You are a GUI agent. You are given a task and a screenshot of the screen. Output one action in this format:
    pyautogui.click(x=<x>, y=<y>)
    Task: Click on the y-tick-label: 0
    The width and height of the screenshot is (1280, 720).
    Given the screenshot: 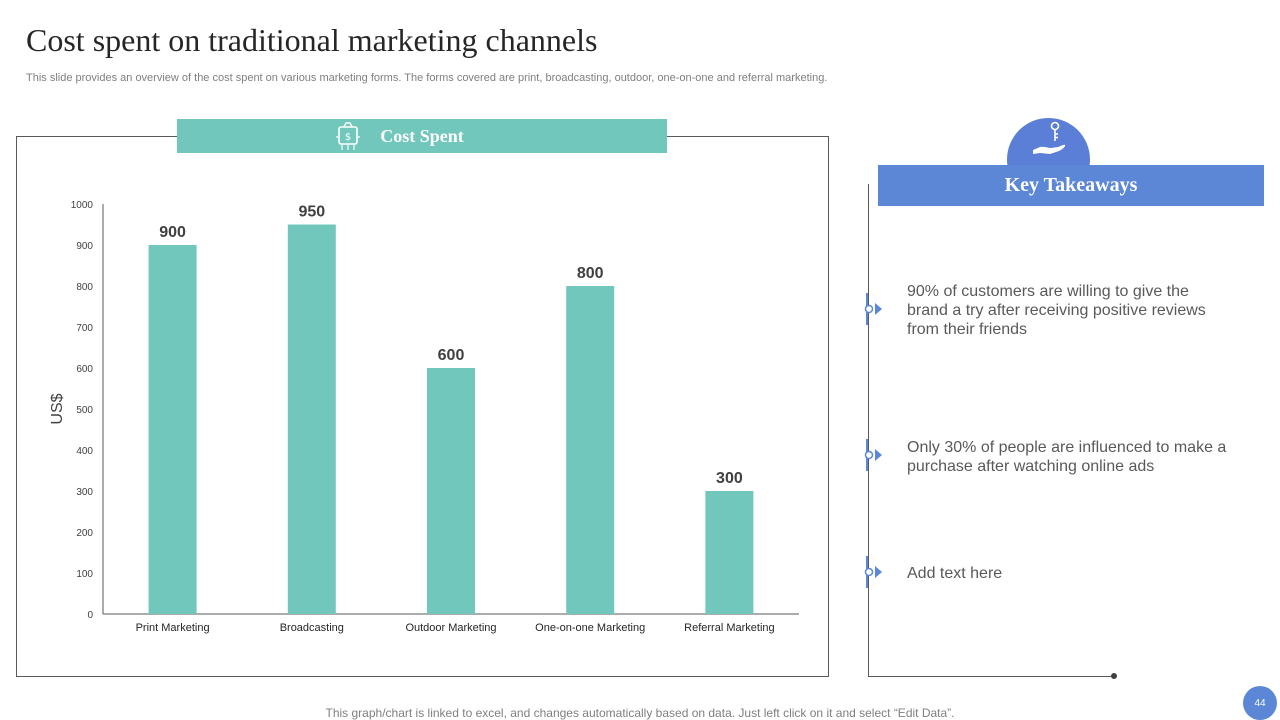 What is the action you would take?
    pyautogui.click(x=90, y=615)
    